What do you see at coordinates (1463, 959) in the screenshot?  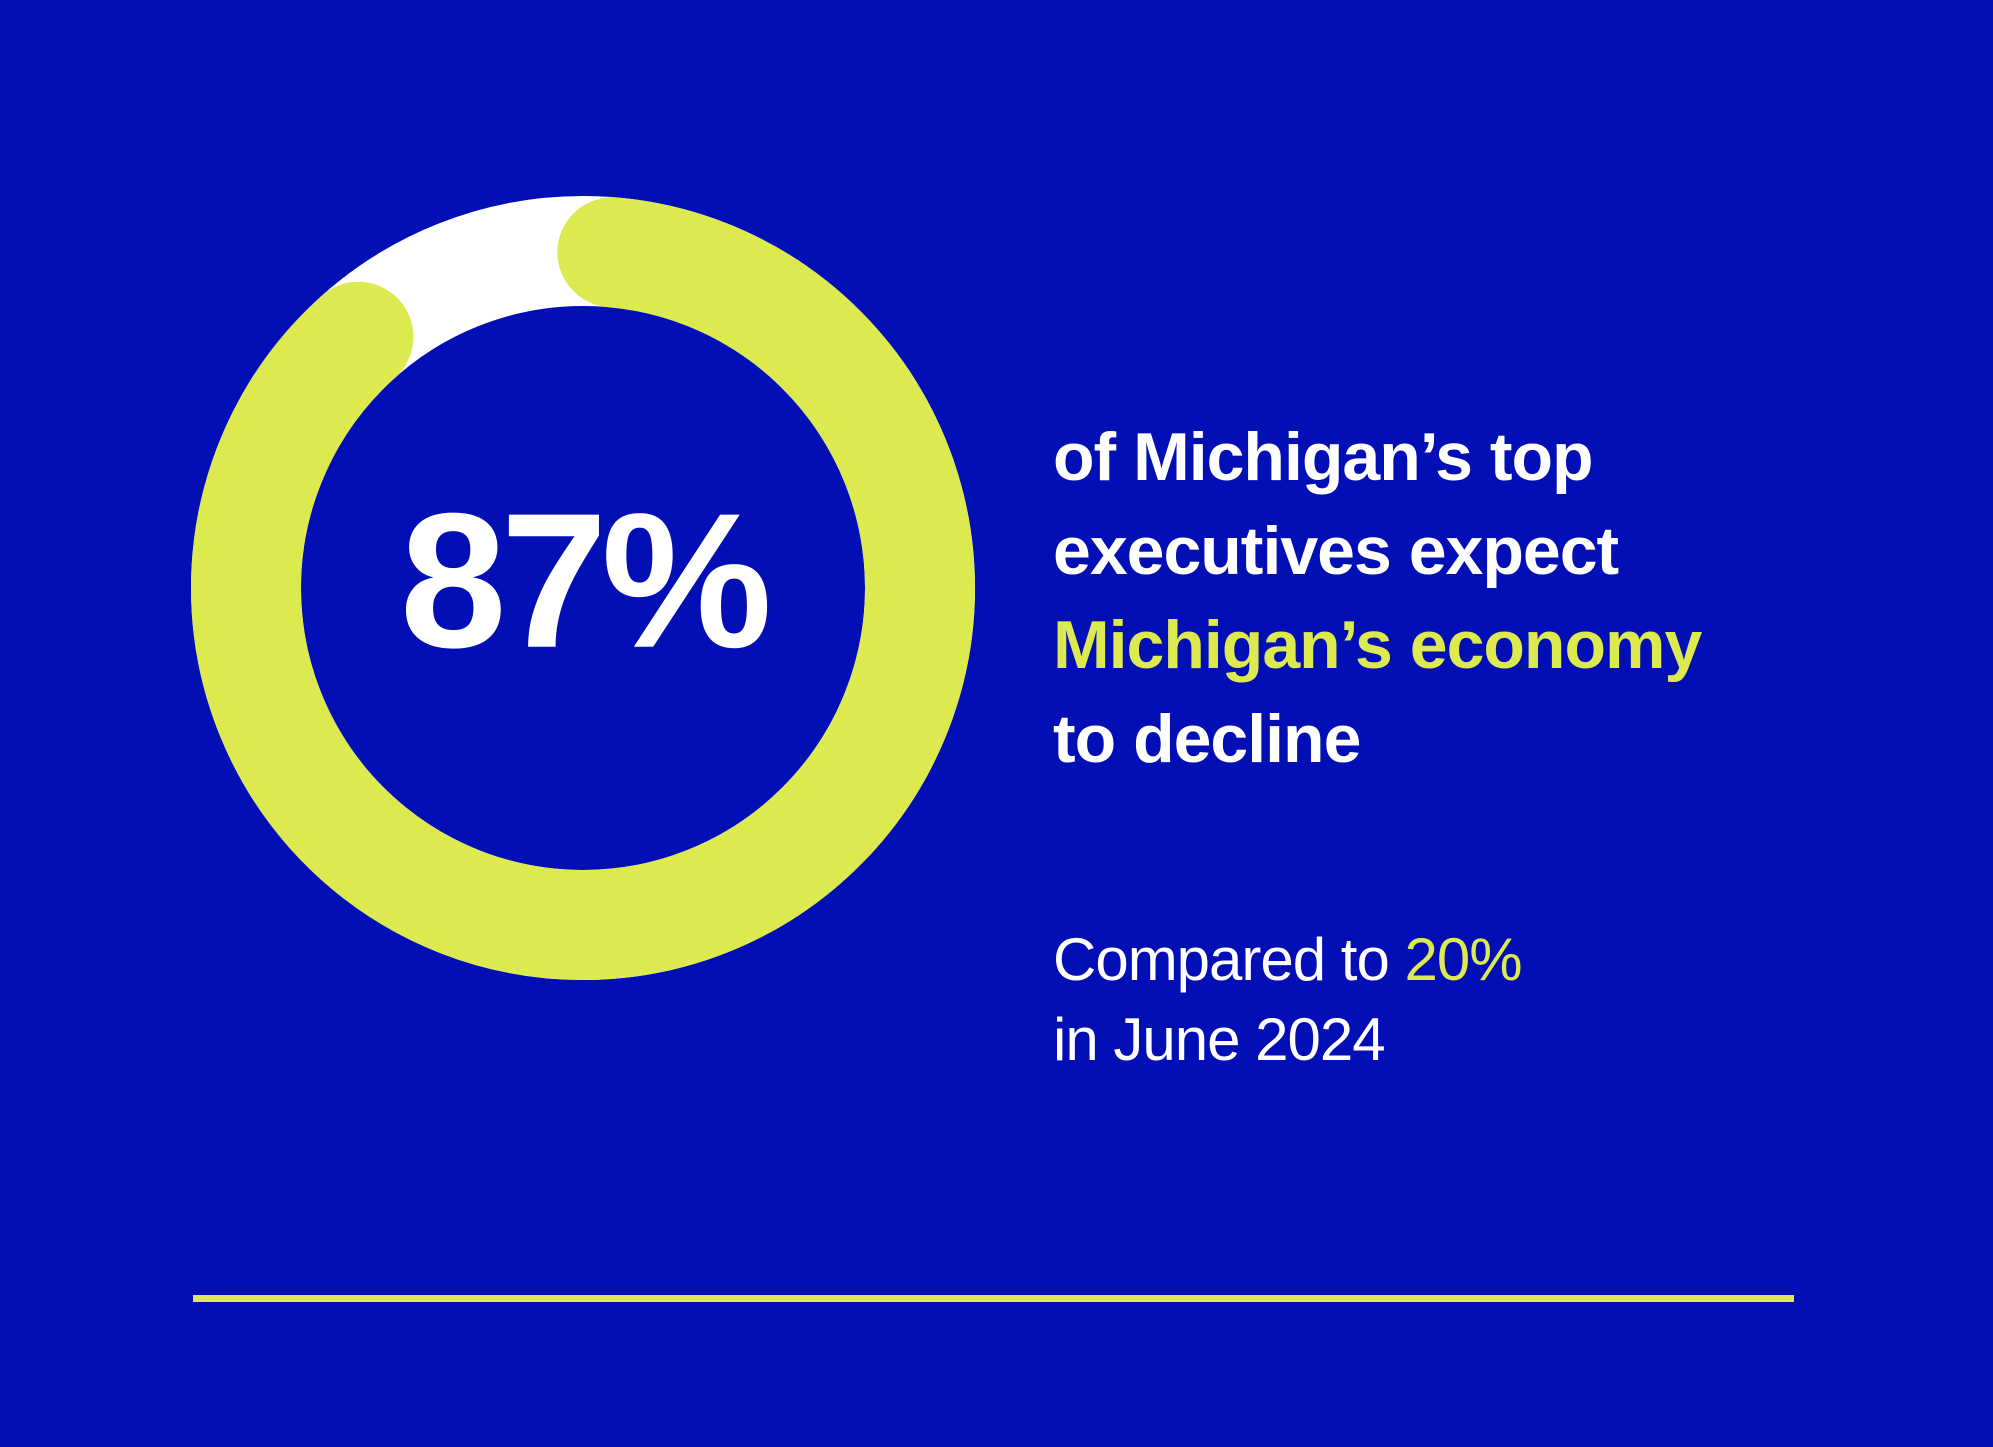 I see `comparison-value: 20%` at bounding box center [1463, 959].